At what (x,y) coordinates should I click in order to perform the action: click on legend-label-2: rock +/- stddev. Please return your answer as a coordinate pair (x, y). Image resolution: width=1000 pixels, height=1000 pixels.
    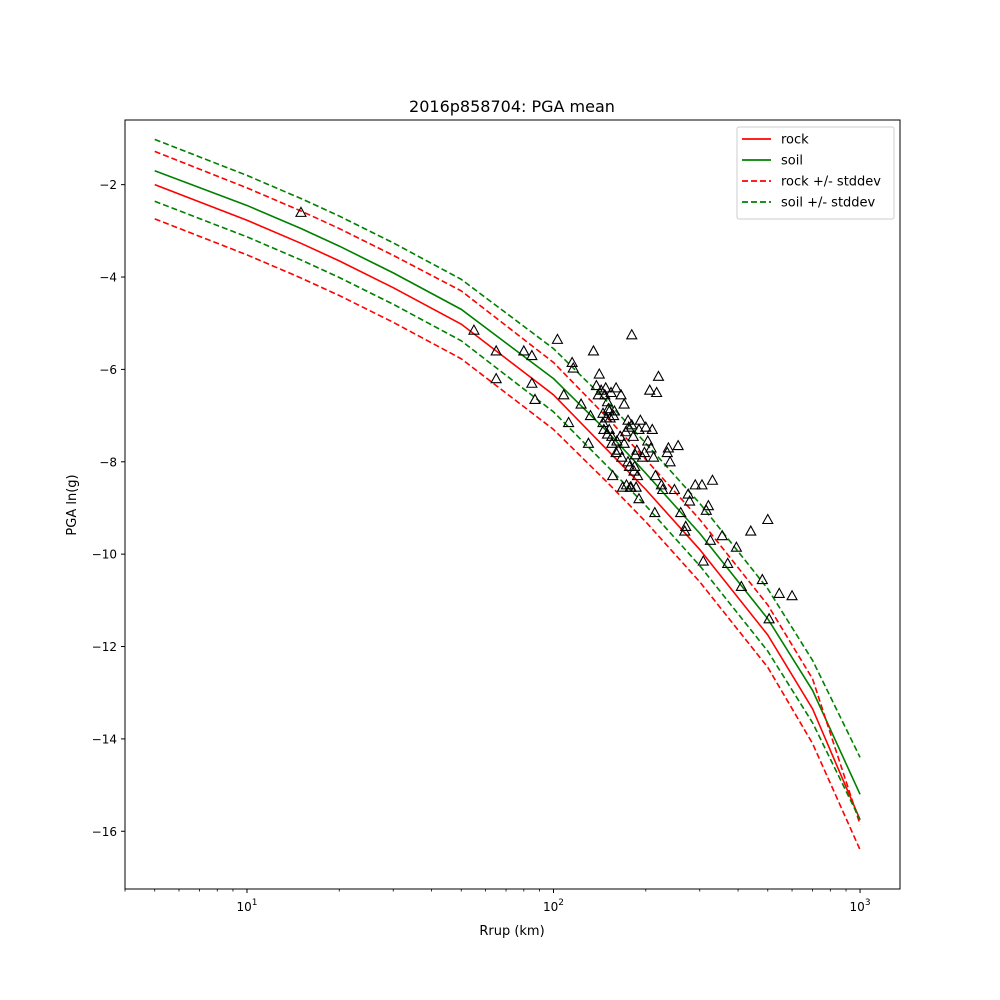
    Looking at the image, I should click on (831, 182).